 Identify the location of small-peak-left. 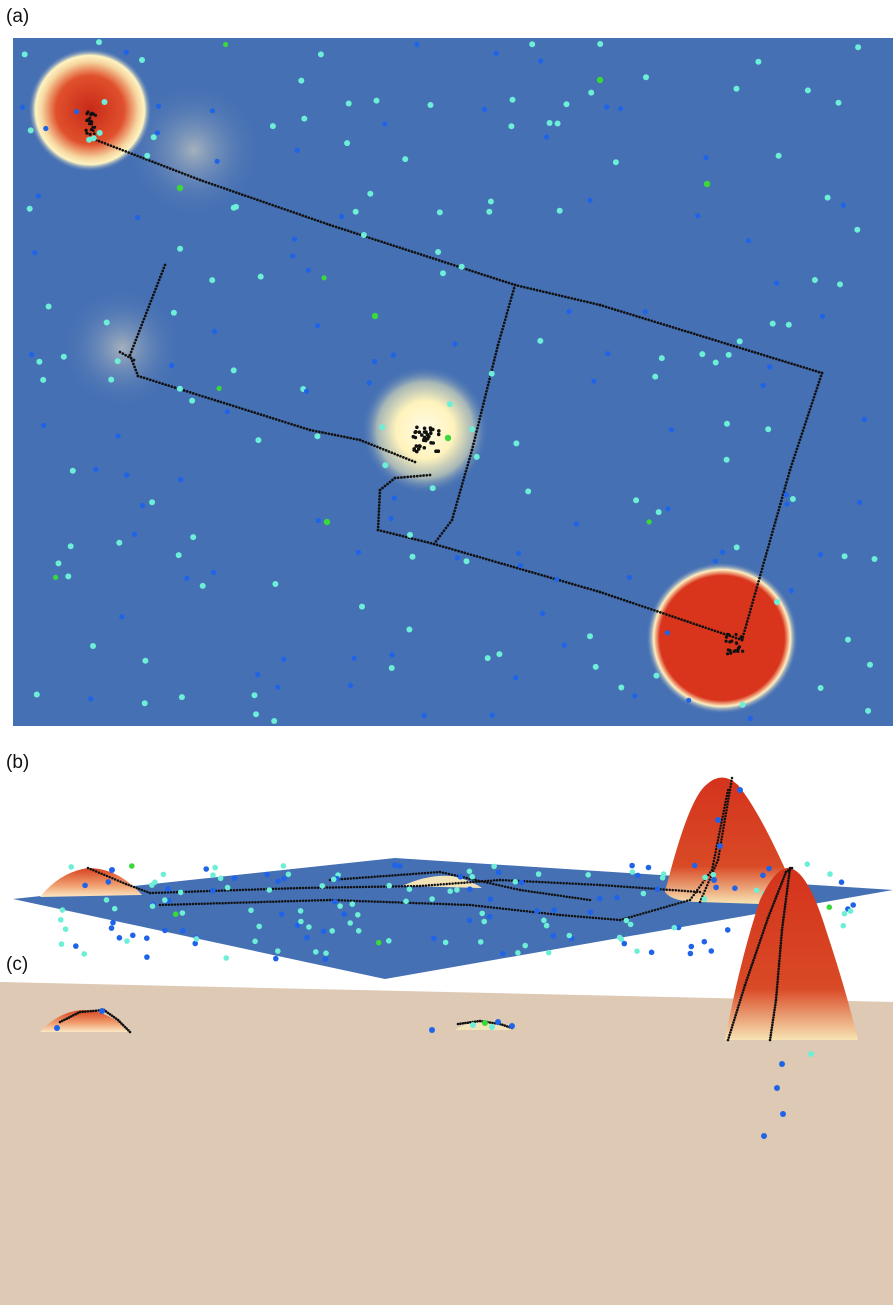
(85, 1021).